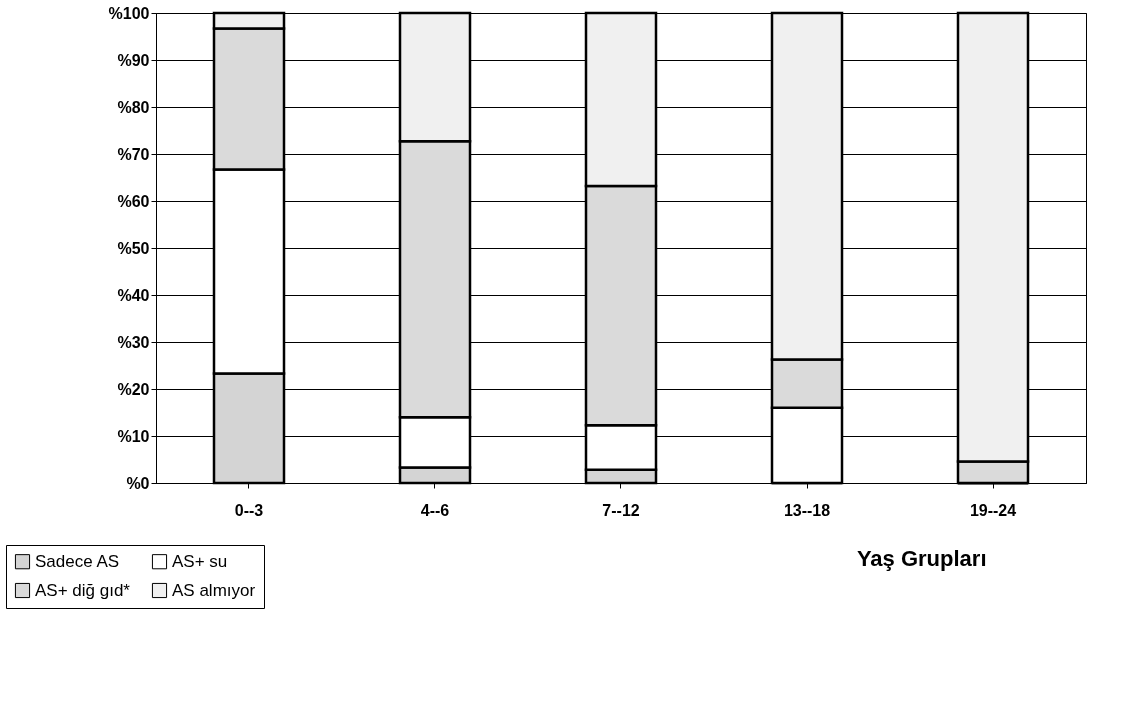 The image size is (1123, 702). I want to click on y-tick-label: %60, so click(133, 201).